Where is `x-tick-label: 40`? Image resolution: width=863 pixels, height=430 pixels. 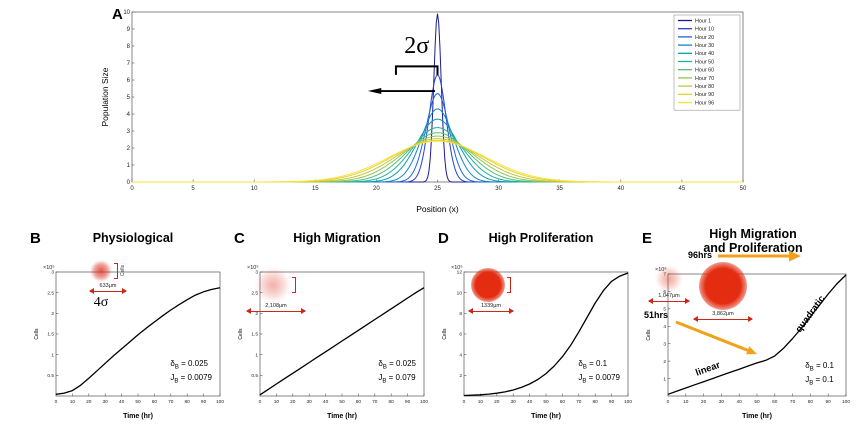
x-tick-label: 40 is located at coordinates (740, 402).